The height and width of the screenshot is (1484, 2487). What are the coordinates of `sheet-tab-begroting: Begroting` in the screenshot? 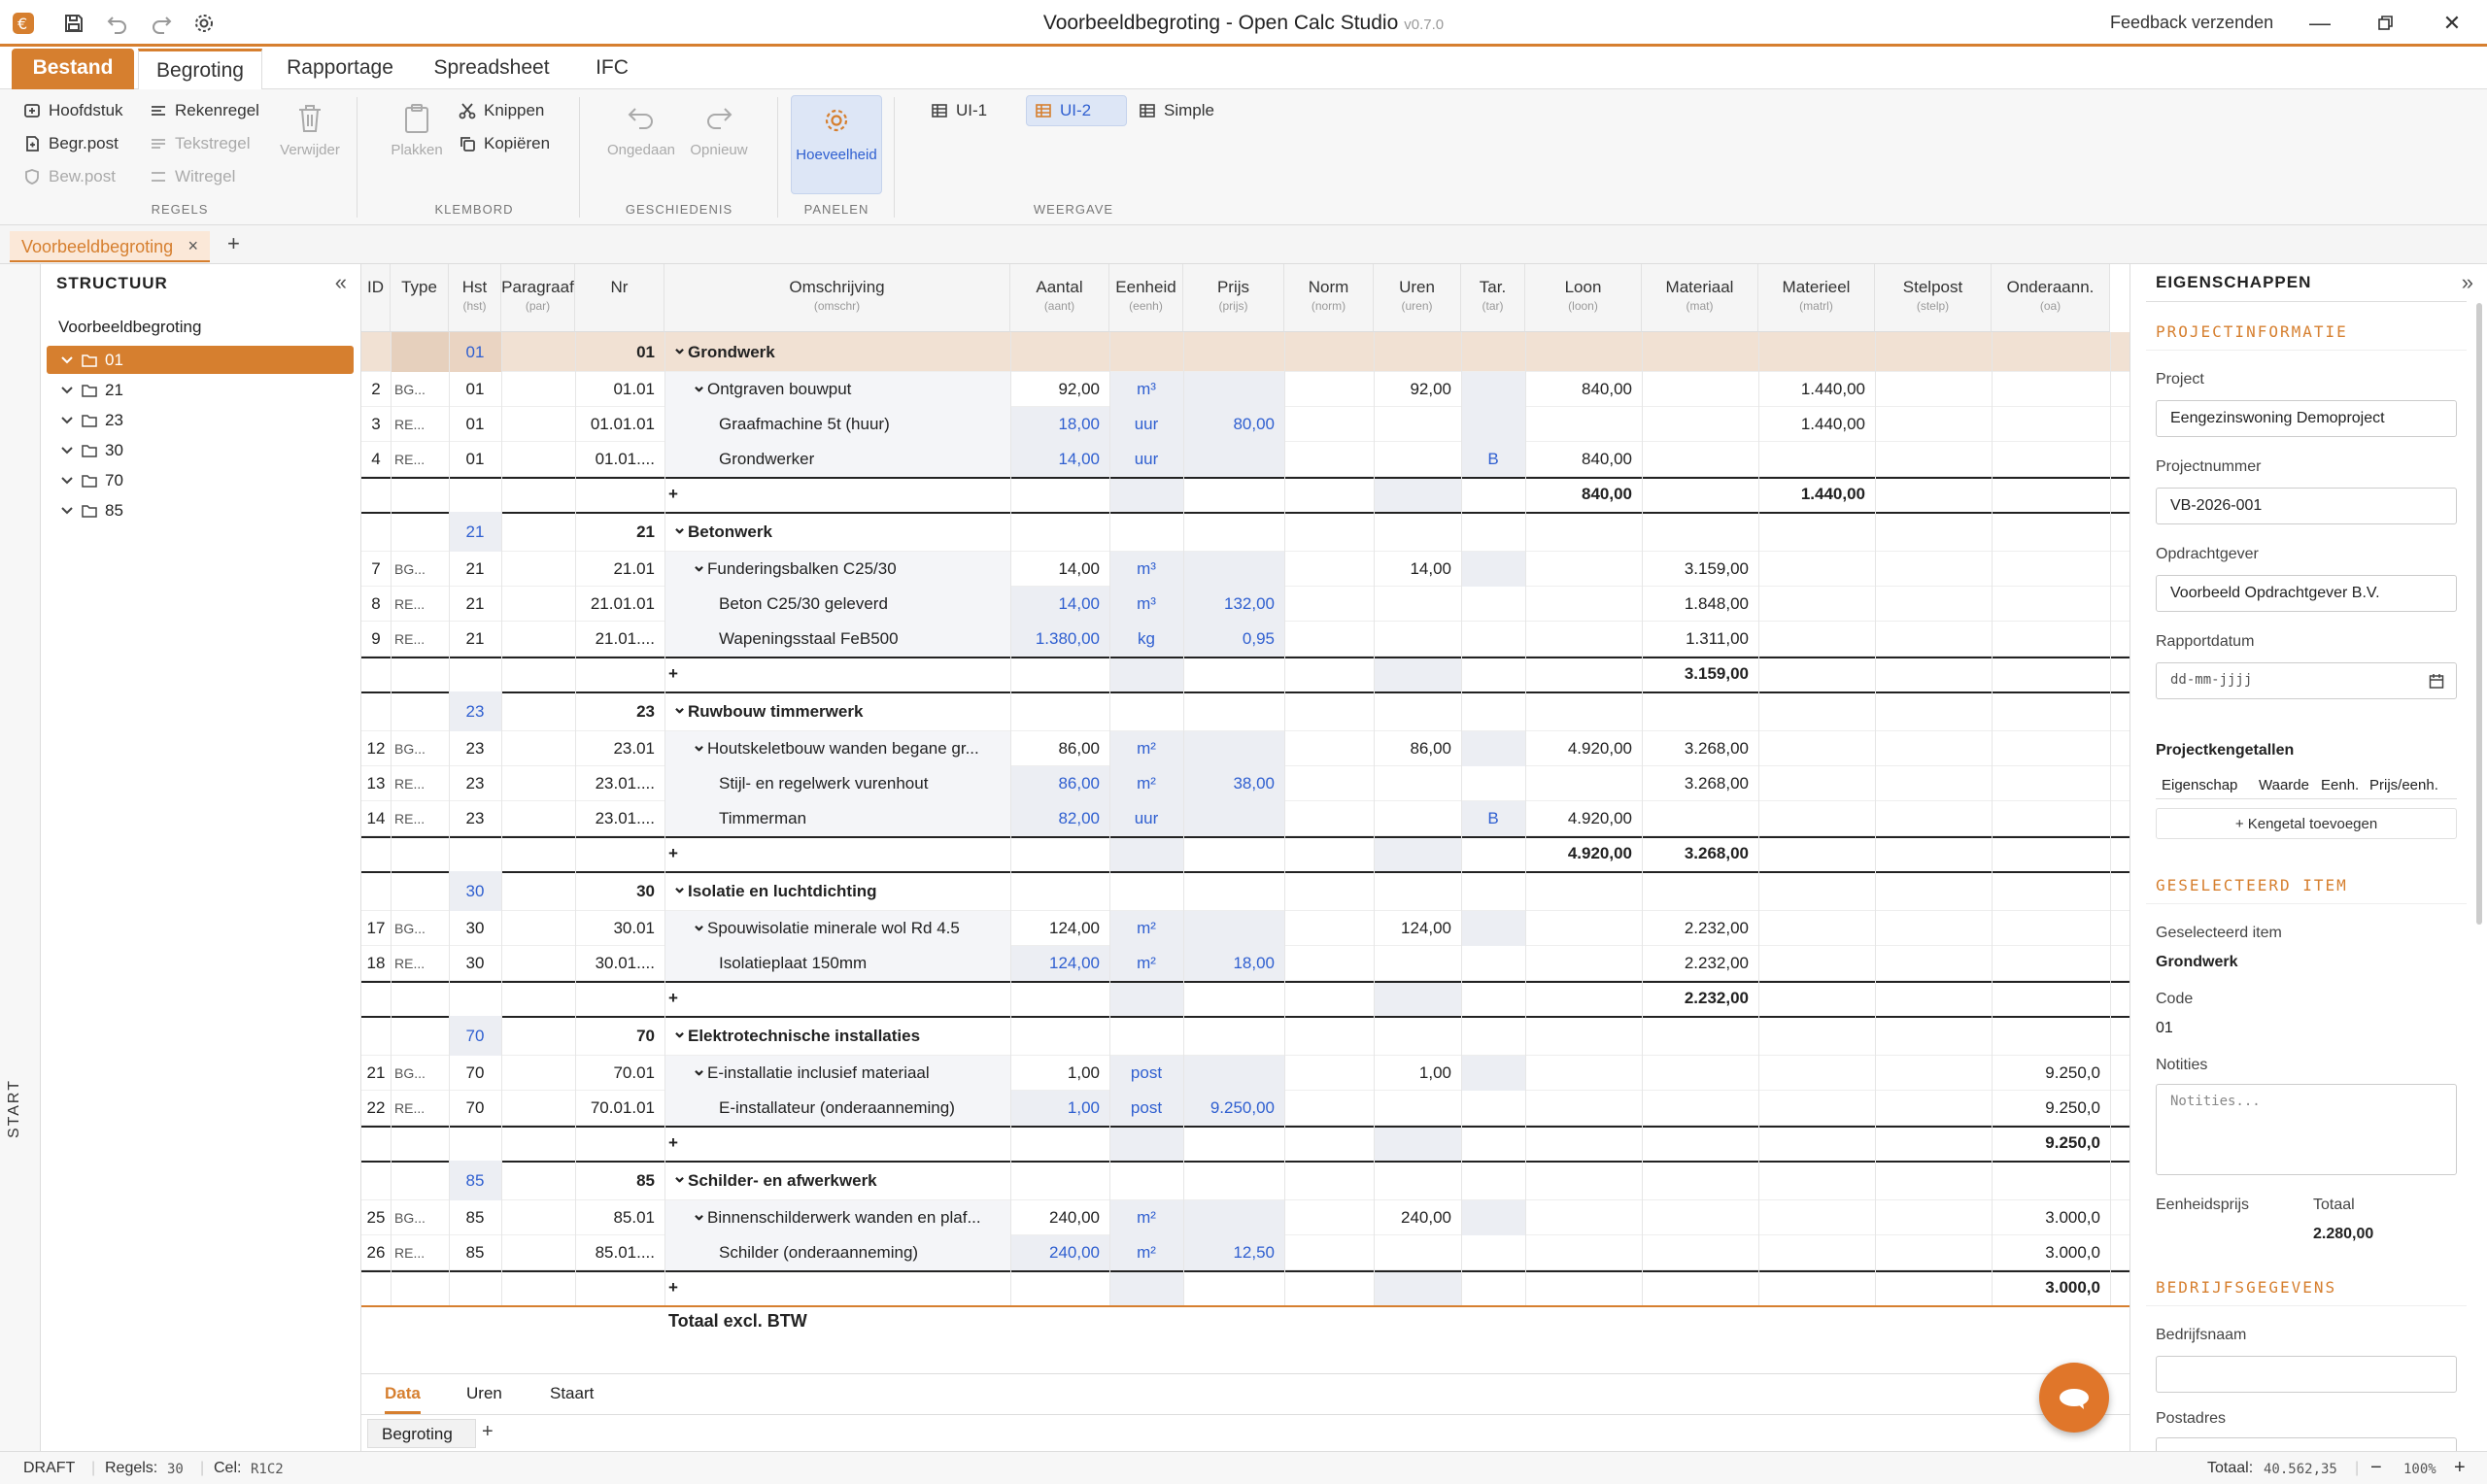 It's located at (421, 1433).